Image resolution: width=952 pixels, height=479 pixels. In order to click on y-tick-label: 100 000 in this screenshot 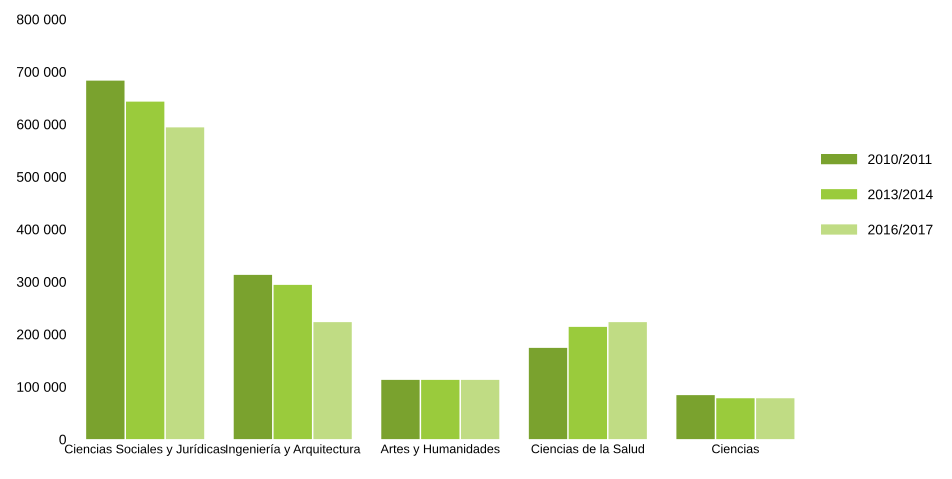, I will do `click(41, 387)`.